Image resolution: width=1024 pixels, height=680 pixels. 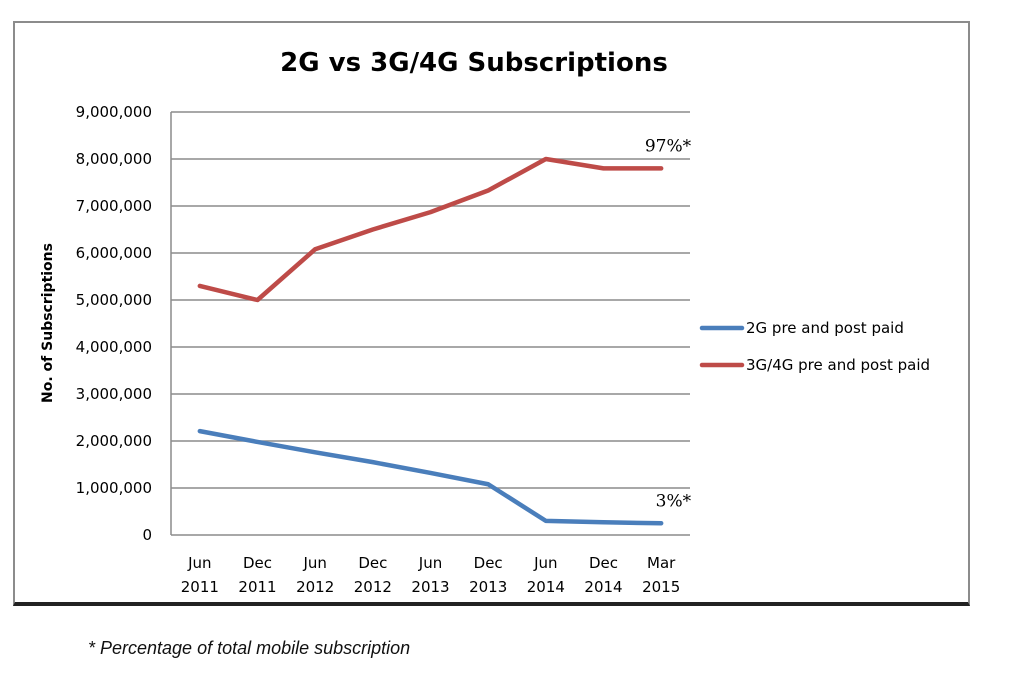 I want to click on x-tick-label: Mar, so click(x=661, y=563).